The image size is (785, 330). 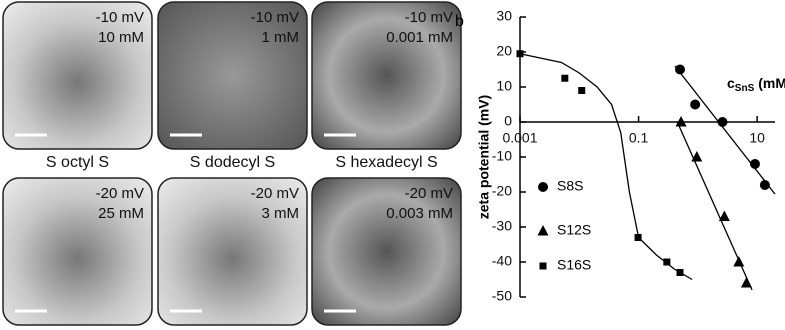 I want to click on y-tick-label: 20, so click(x=504, y=51).